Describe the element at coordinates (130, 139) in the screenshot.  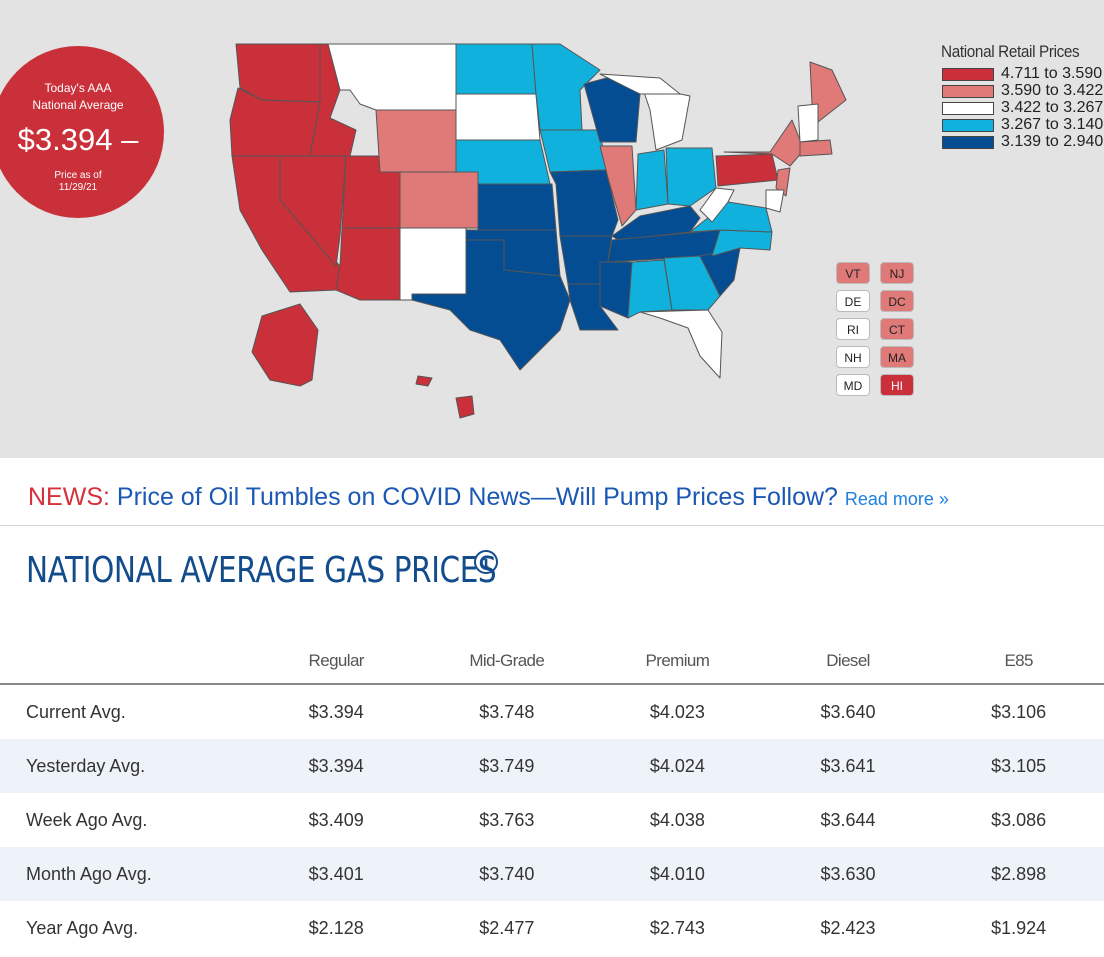
I see `badge-trend-icon: –` at that location.